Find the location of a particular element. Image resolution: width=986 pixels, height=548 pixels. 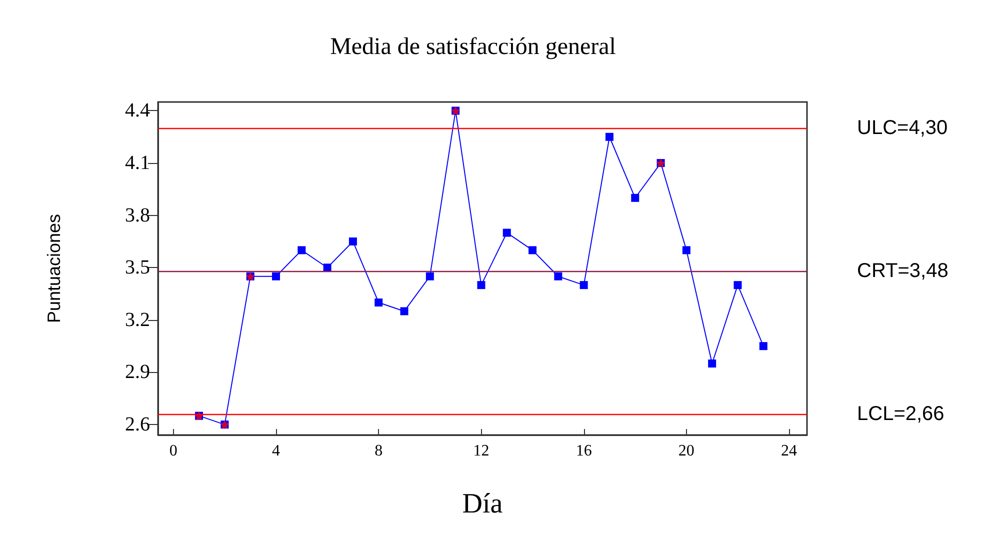

y-axis-title: Puntuaciones is located at coordinates (54, 269).